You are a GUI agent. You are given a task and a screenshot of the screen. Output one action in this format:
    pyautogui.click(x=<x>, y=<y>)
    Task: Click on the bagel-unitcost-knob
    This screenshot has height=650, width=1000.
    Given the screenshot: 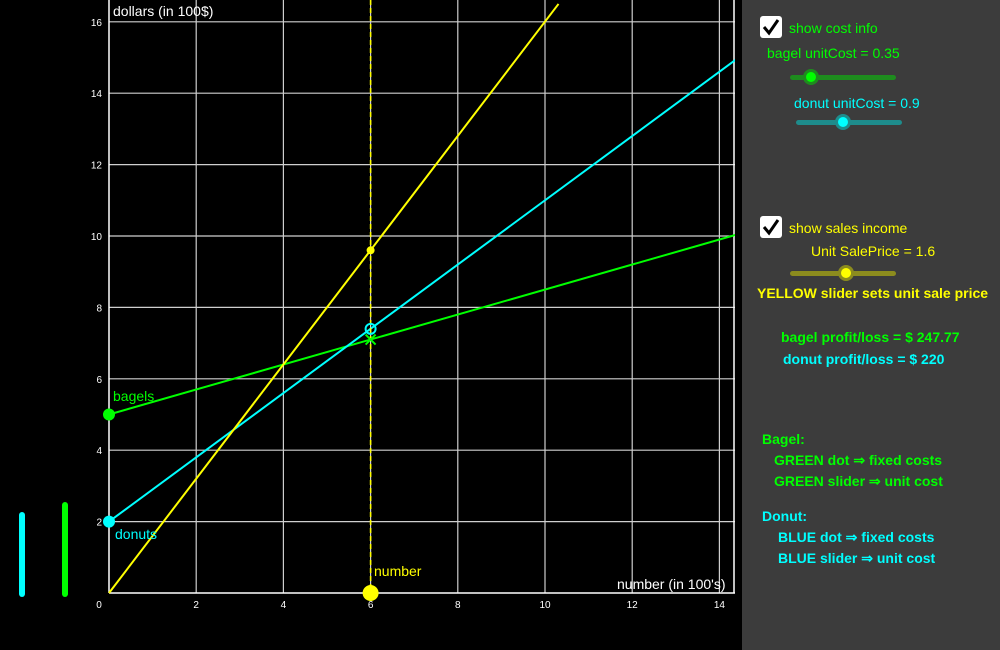 What is the action you would take?
    pyautogui.click(x=811, y=77)
    